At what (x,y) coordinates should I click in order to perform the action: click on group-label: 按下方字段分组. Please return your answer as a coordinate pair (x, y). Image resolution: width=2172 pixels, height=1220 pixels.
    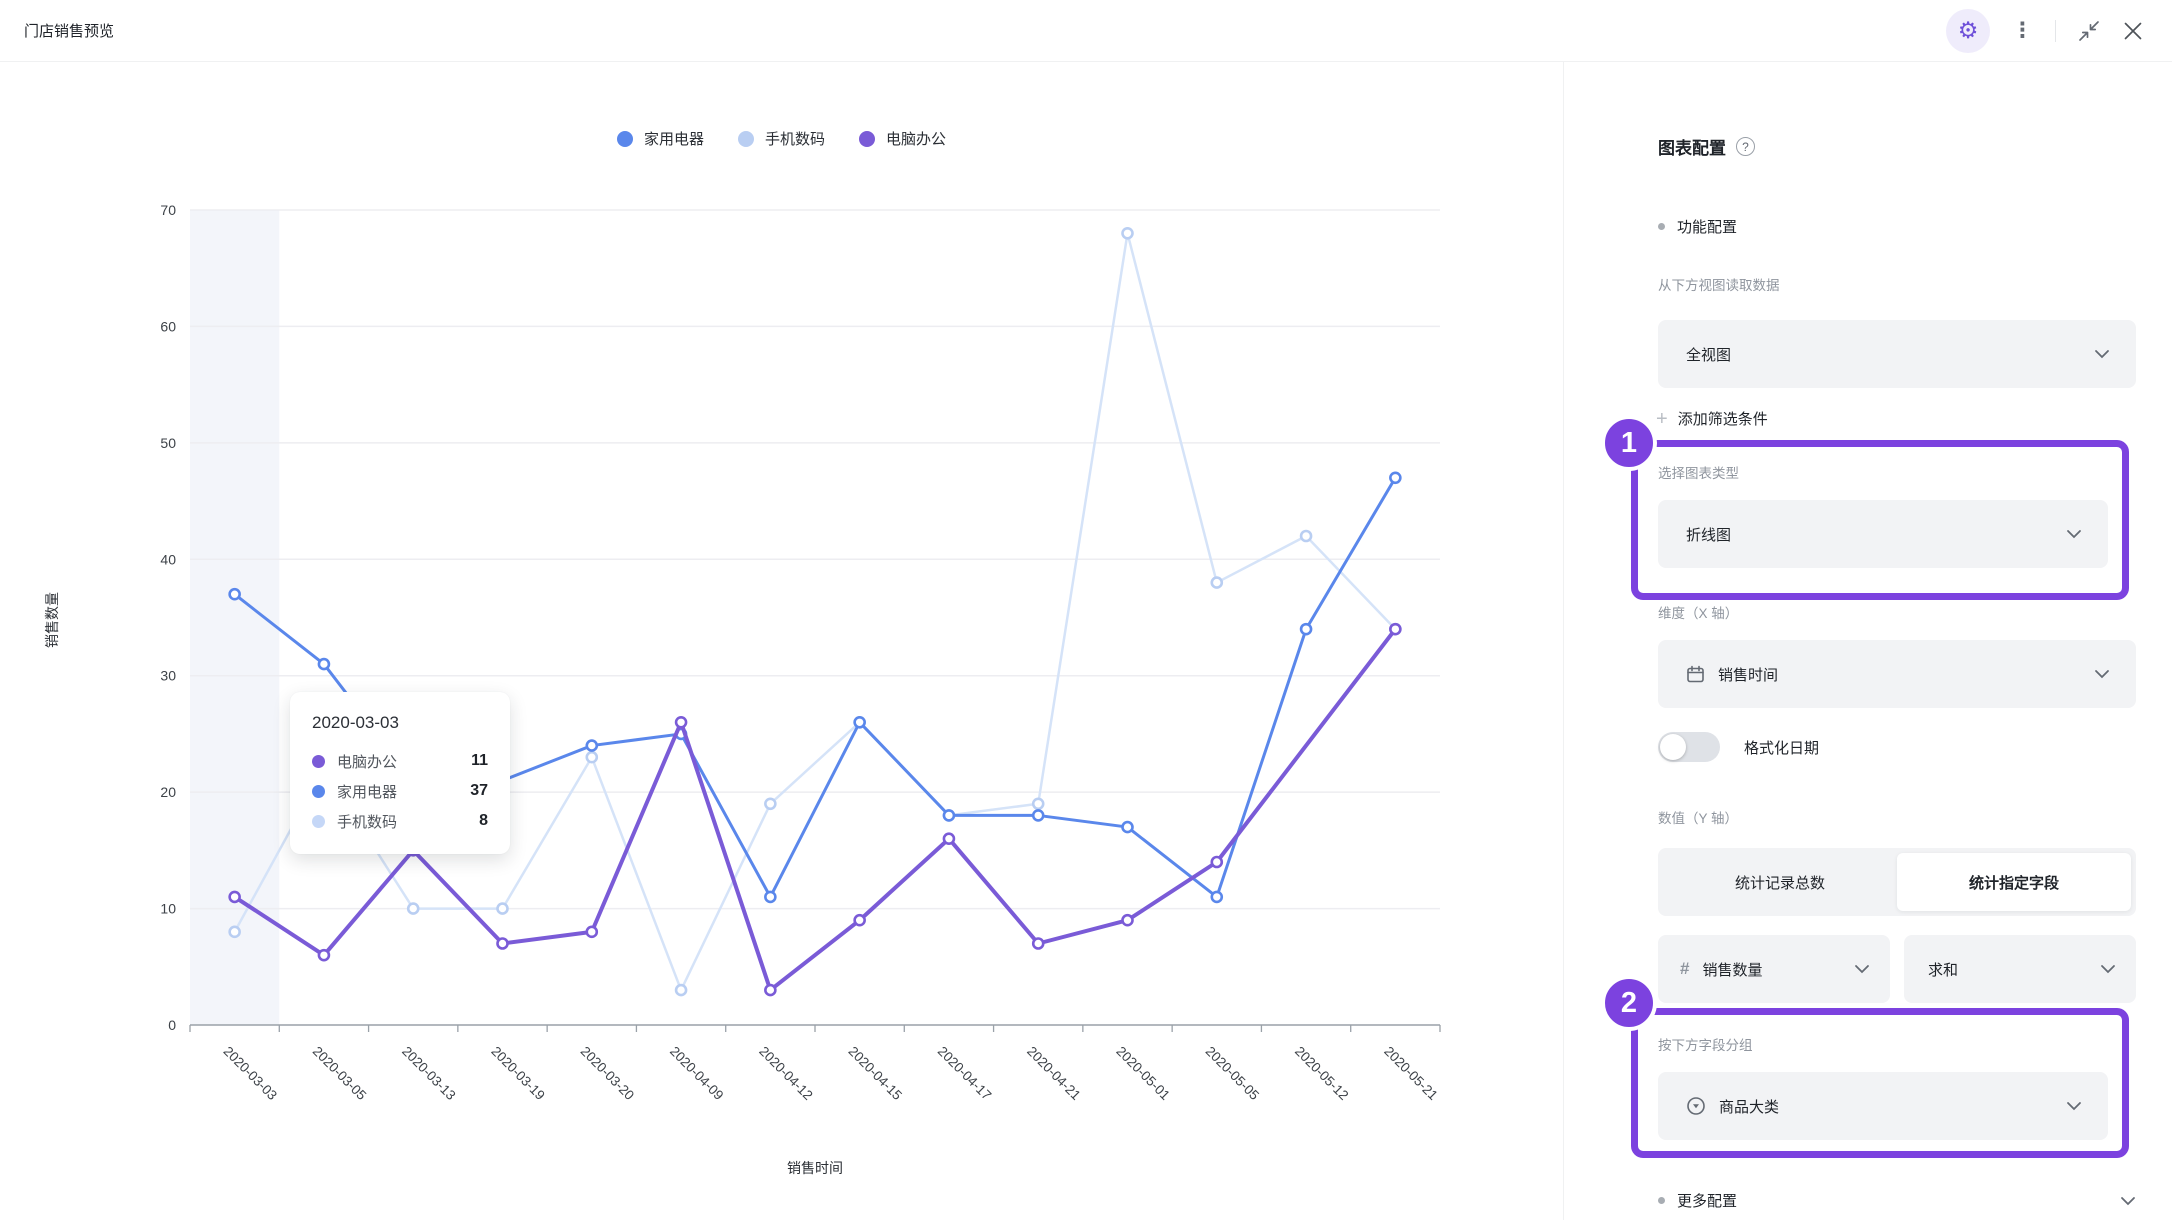
    Looking at the image, I should click on (1705, 1045).